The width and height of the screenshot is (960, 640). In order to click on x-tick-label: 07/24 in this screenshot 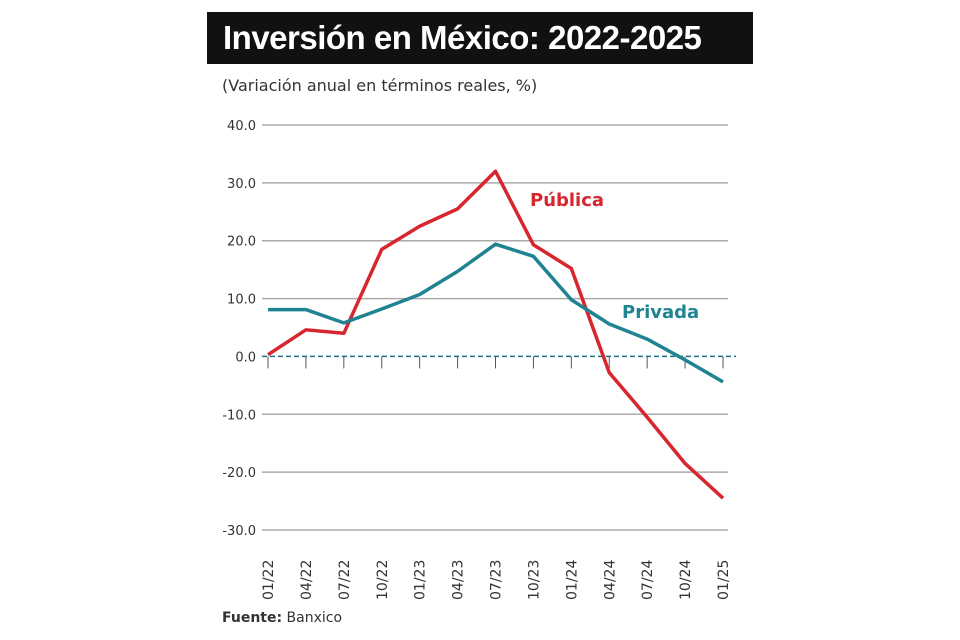, I will do `click(648, 580)`.